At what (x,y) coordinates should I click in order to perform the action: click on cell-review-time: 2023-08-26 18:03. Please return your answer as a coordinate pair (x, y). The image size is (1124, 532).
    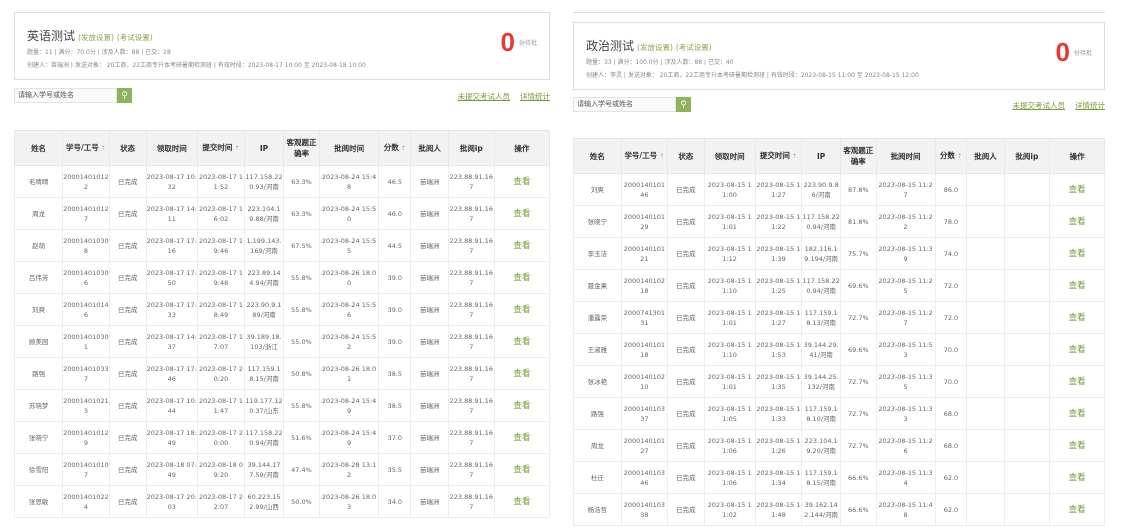
    Looking at the image, I should click on (349, 501).